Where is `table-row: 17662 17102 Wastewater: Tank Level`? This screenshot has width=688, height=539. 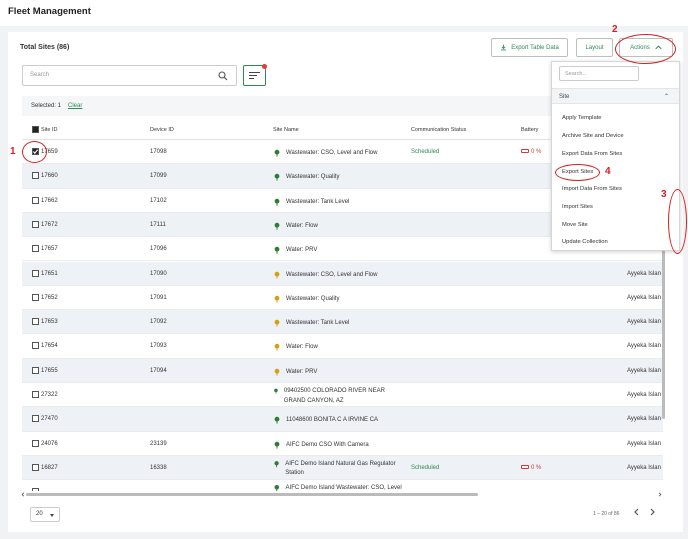
table-row: 17662 17102 Wastewater: Tank Level is located at coordinates (342, 201).